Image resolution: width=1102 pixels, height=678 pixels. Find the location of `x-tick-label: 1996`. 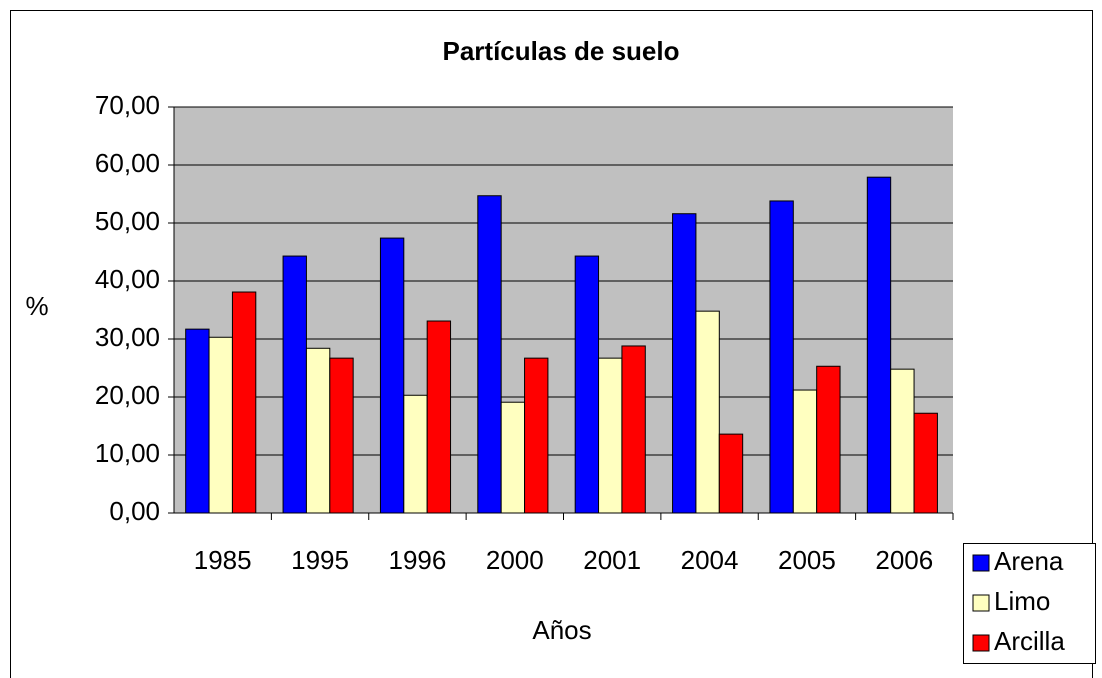

x-tick-label: 1996 is located at coordinates (418, 560).